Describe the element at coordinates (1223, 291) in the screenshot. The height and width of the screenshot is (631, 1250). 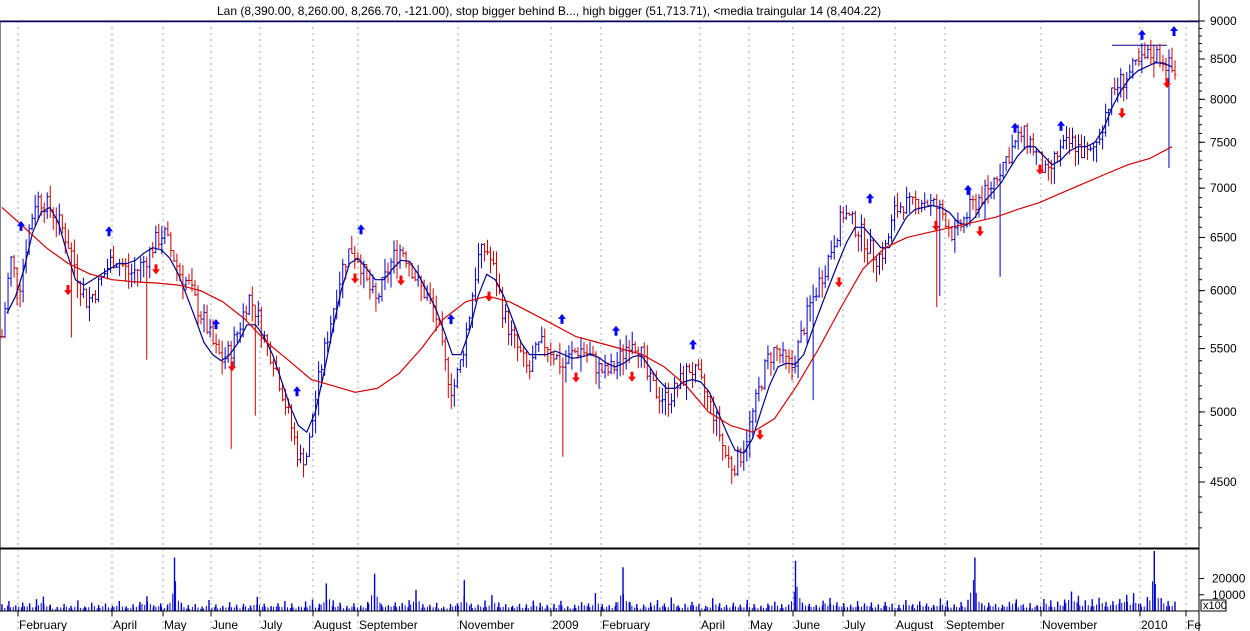
I see `y-tick-label: 6000` at that location.